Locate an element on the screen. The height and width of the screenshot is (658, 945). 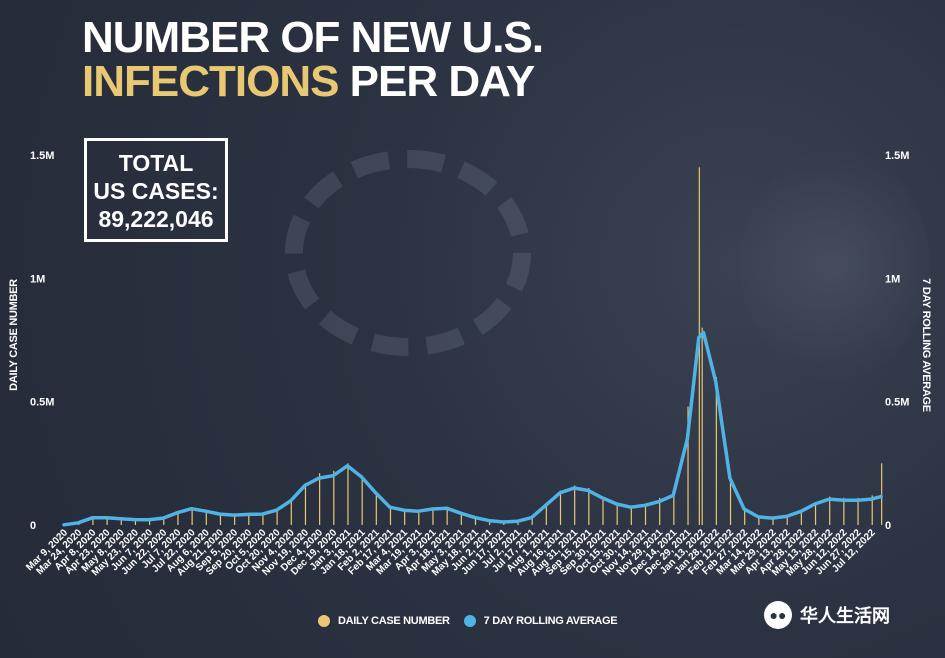
title-line-1: NUMBER OF NEW U.S. is located at coordinates (313, 37).